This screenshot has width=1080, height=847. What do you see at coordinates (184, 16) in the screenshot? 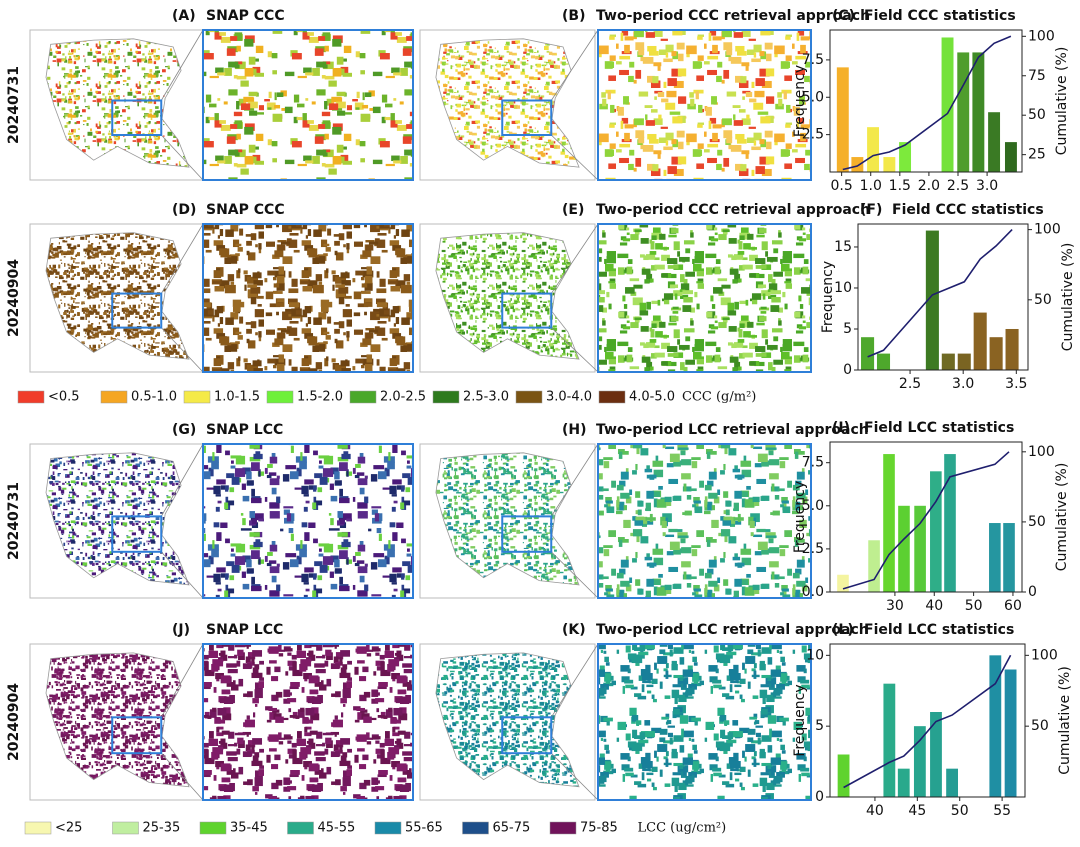
I see `panel-label: (A)` at bounding box center [184, 16].